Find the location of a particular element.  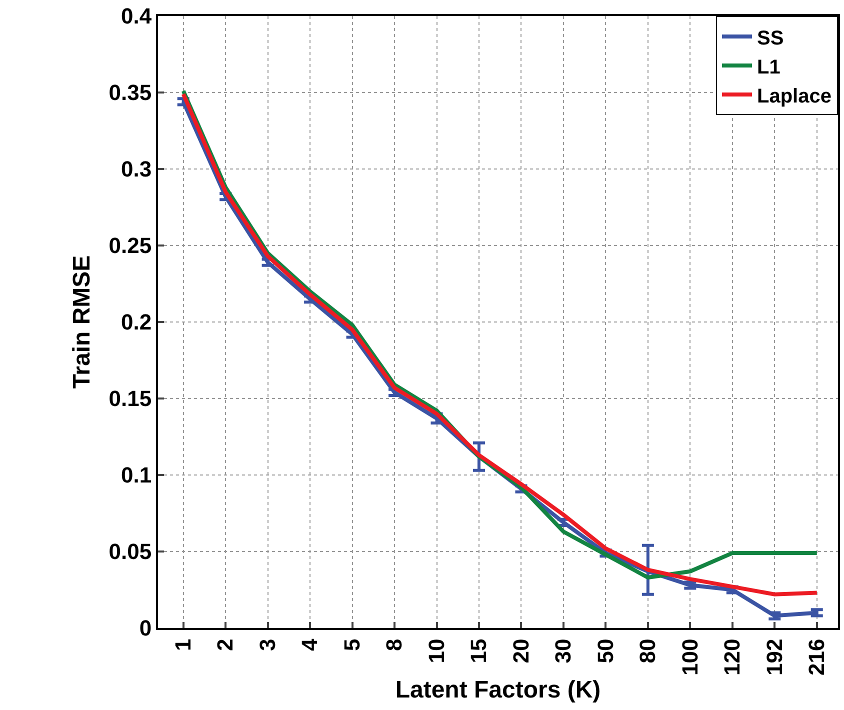

y-tick-label: 0.25 is located at coordinates (130, 245).